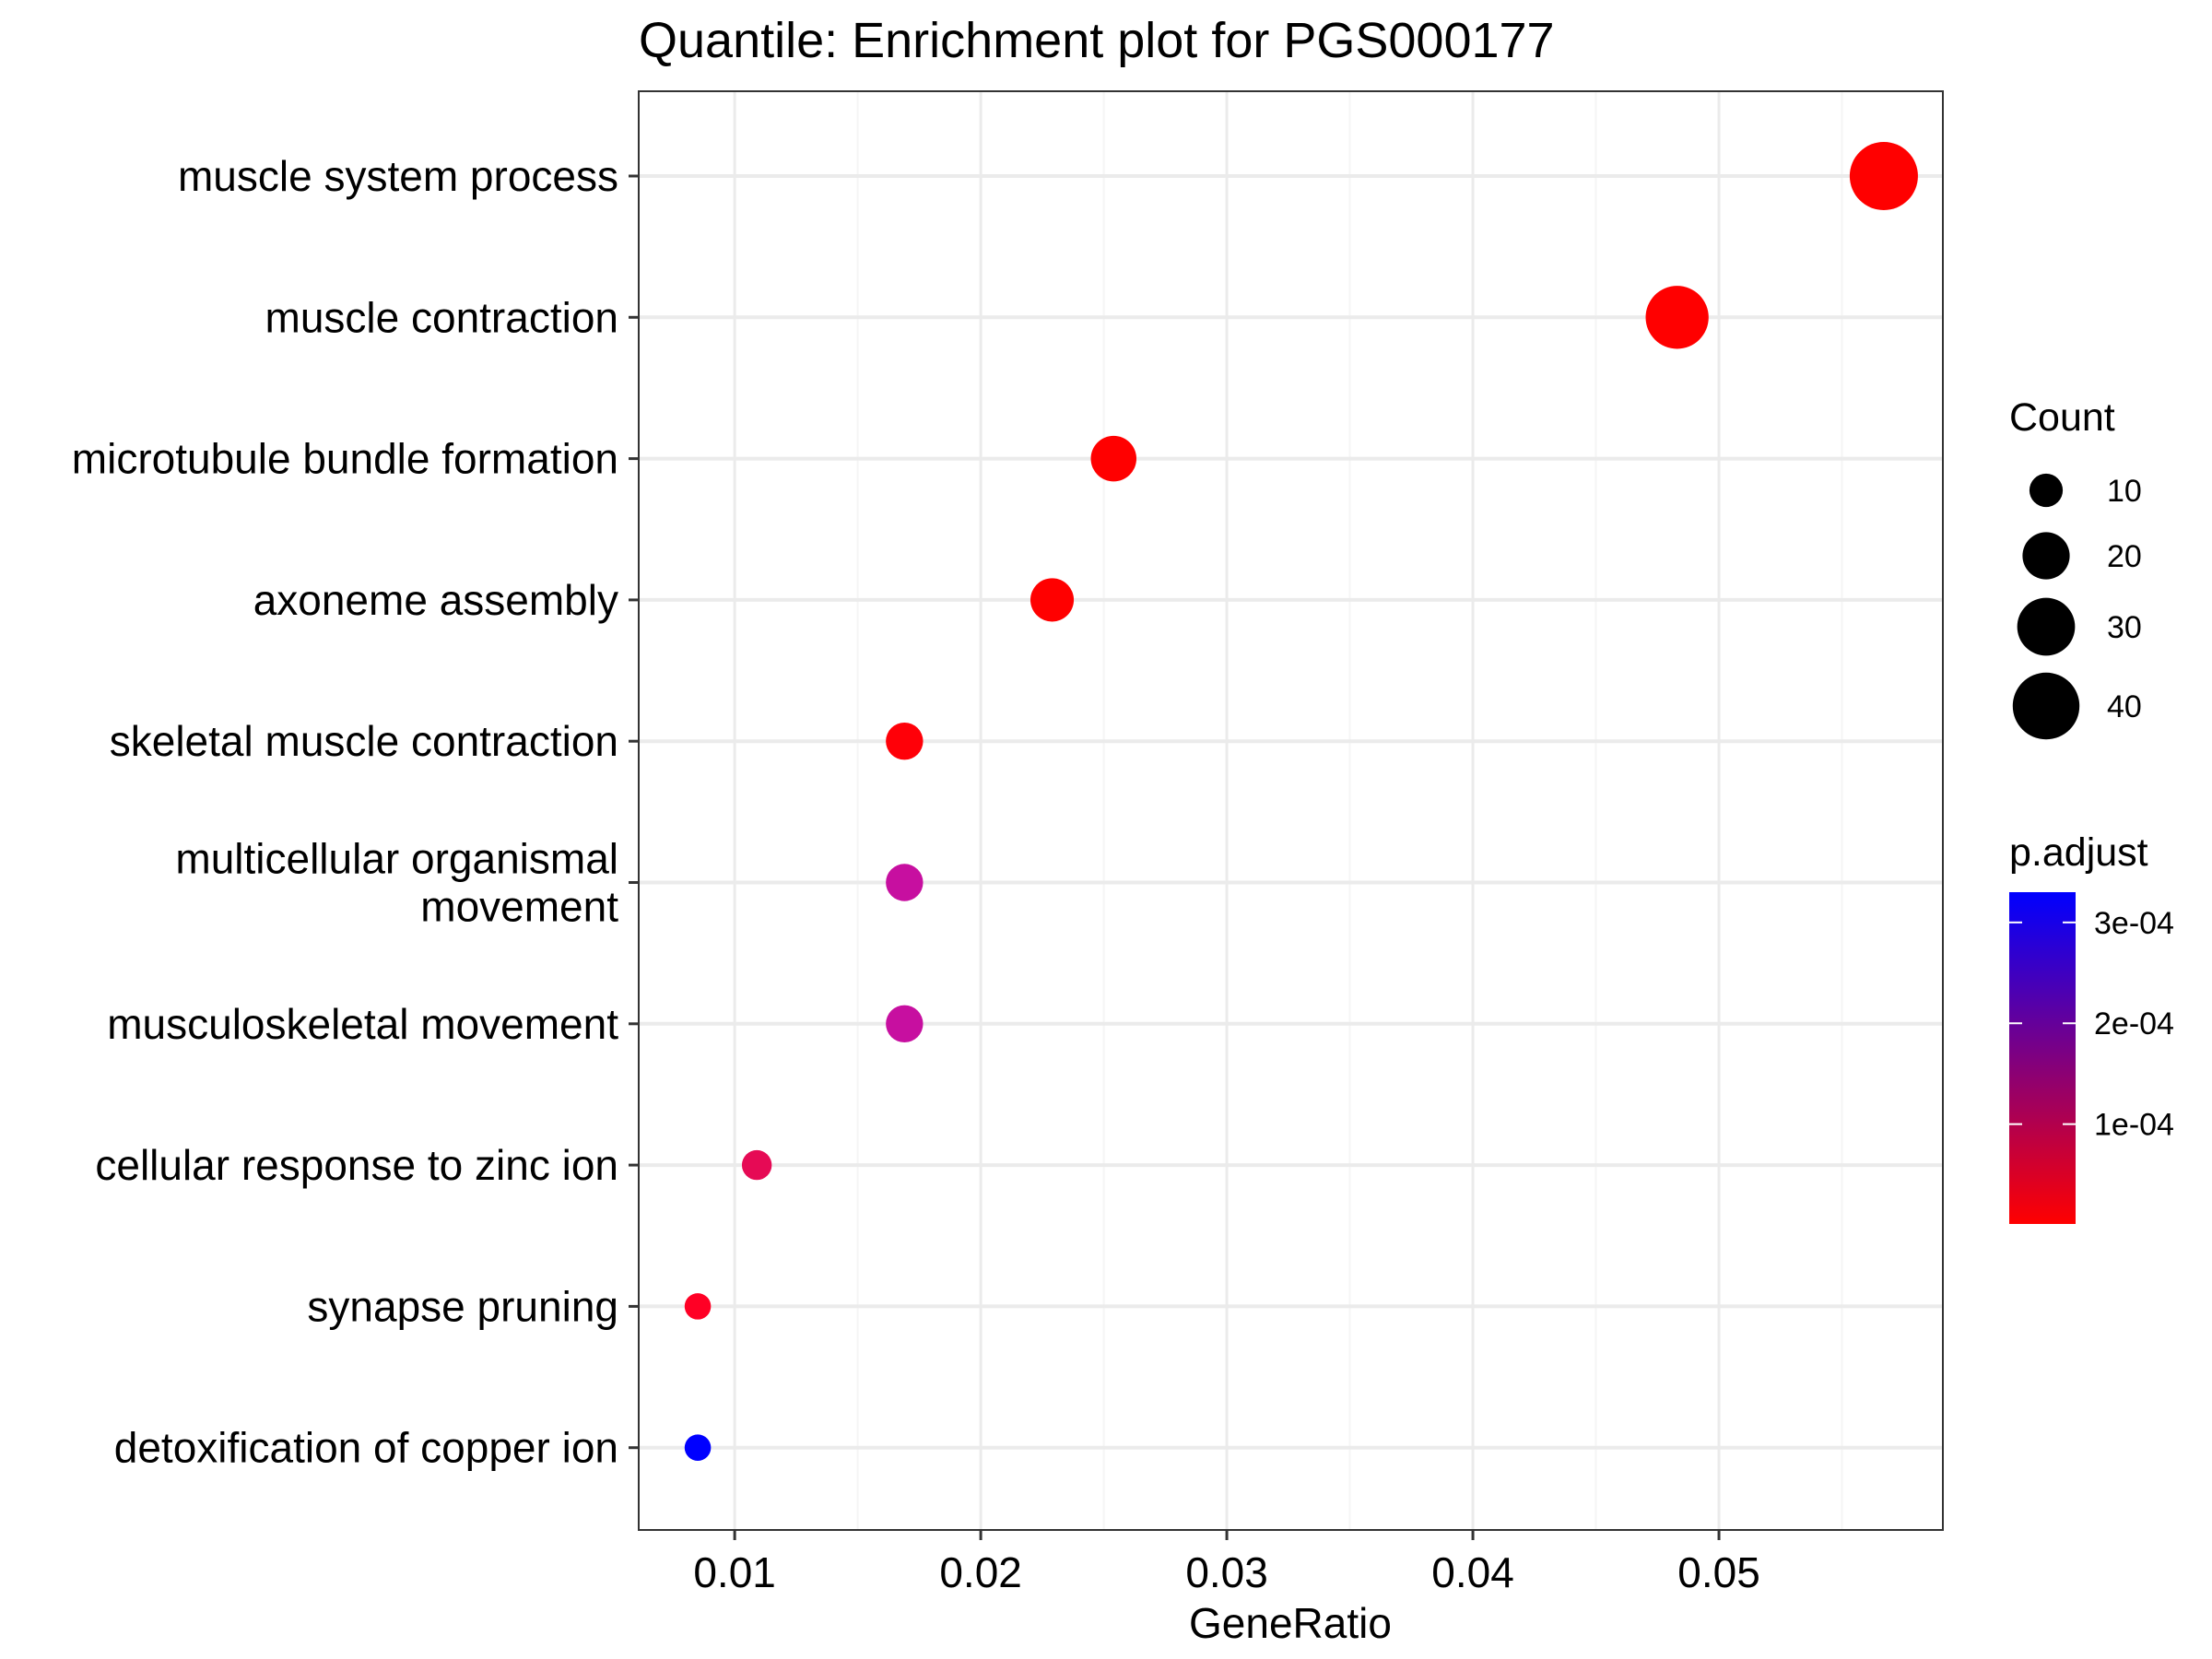 The height and width of the screenshot is (1659, 2212). Describe the element at coordinates (2134, 923) in the screenshot. I see `p-adjust-tick-label: 3e-04` at that location.